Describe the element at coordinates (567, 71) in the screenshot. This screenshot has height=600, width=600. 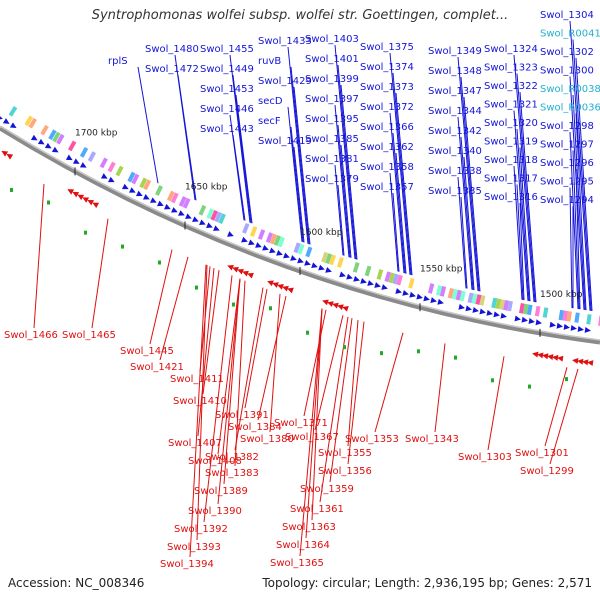
I see `forward-gene-label: Swol_1300` at that location.